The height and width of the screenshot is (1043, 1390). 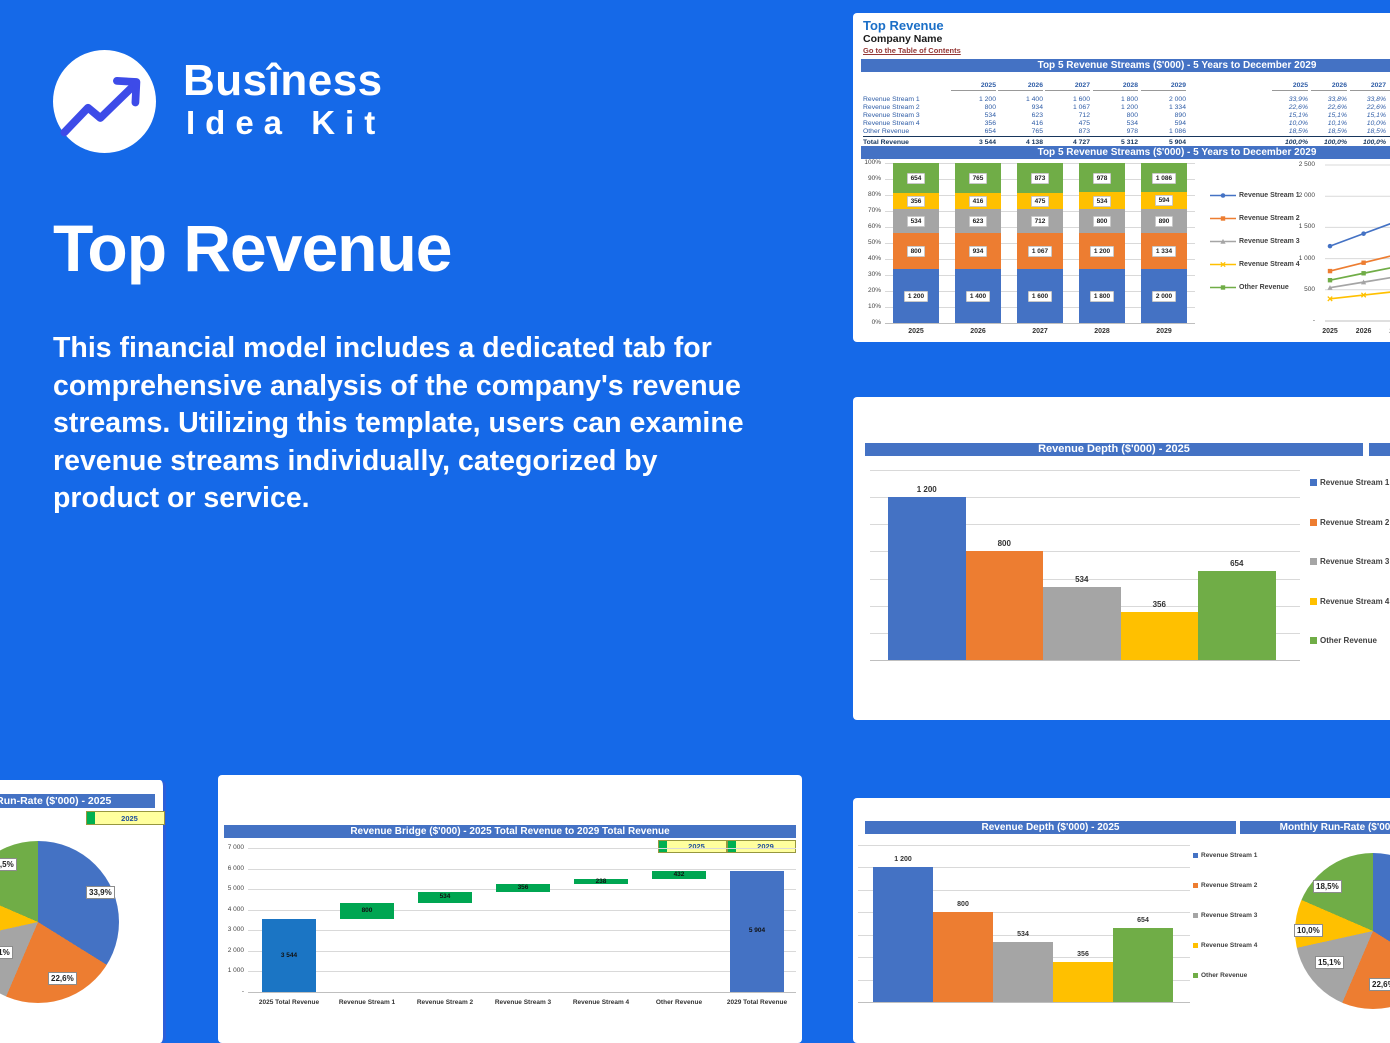 I want to click on table-total-label: Total Revenue, so click(x=886, y=142).